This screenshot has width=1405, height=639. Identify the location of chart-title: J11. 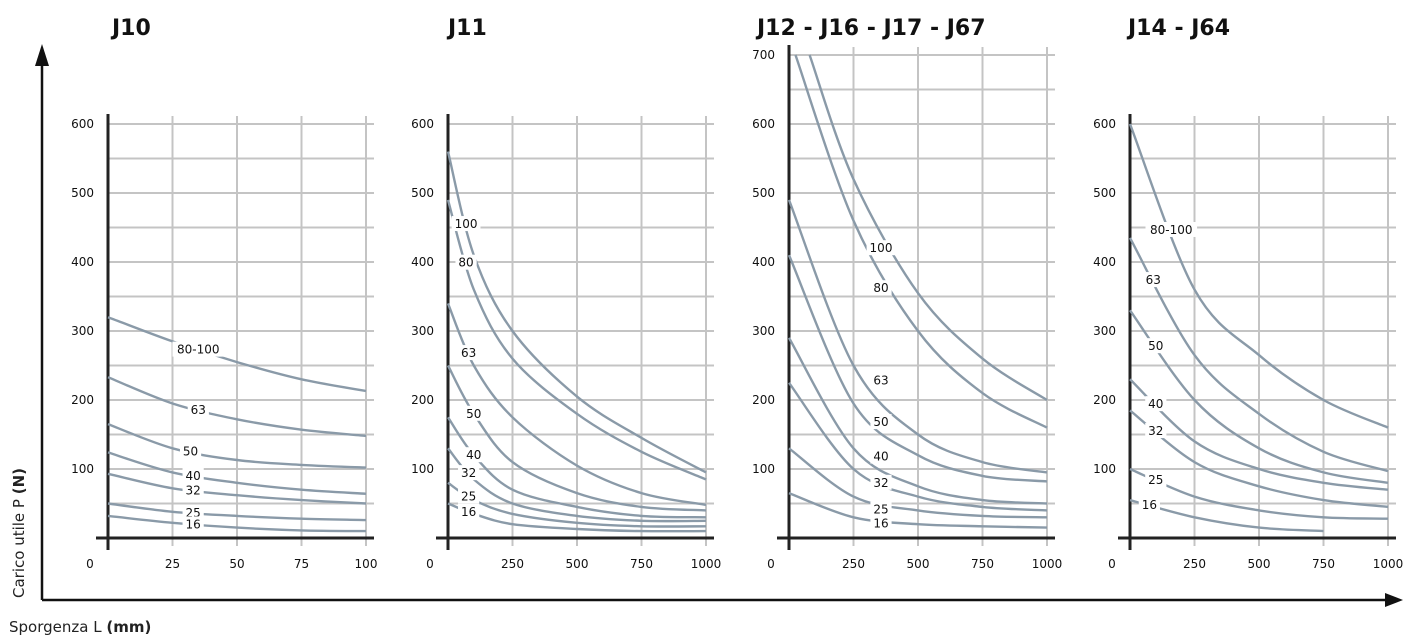
(466, 28).